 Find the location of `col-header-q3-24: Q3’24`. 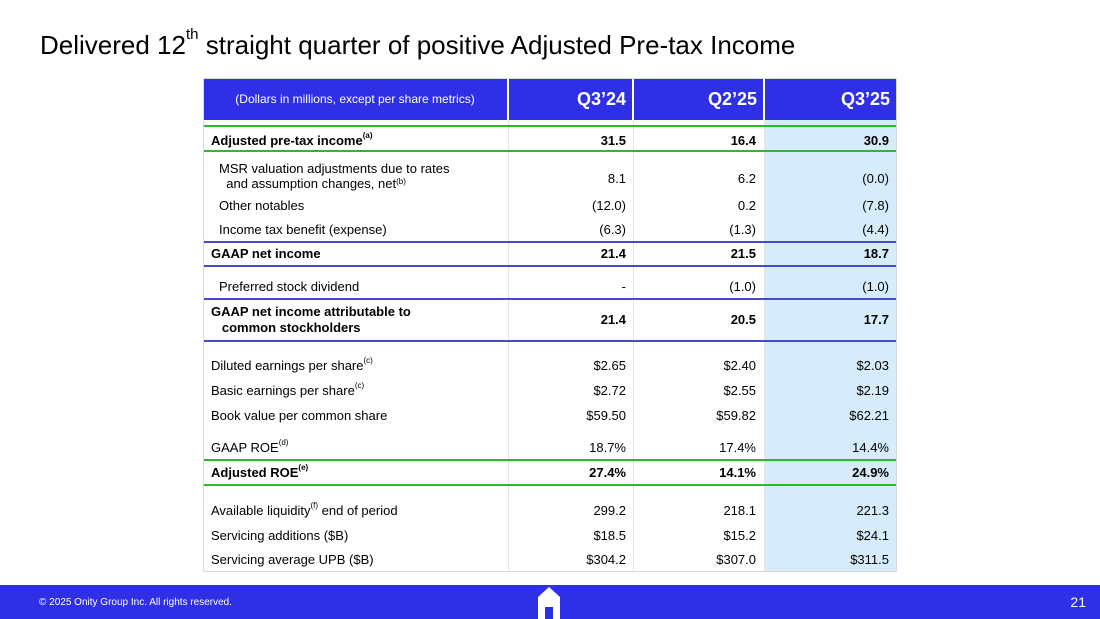

col-header-q3-24: Q3’24 is located at coordinates (570, 99).